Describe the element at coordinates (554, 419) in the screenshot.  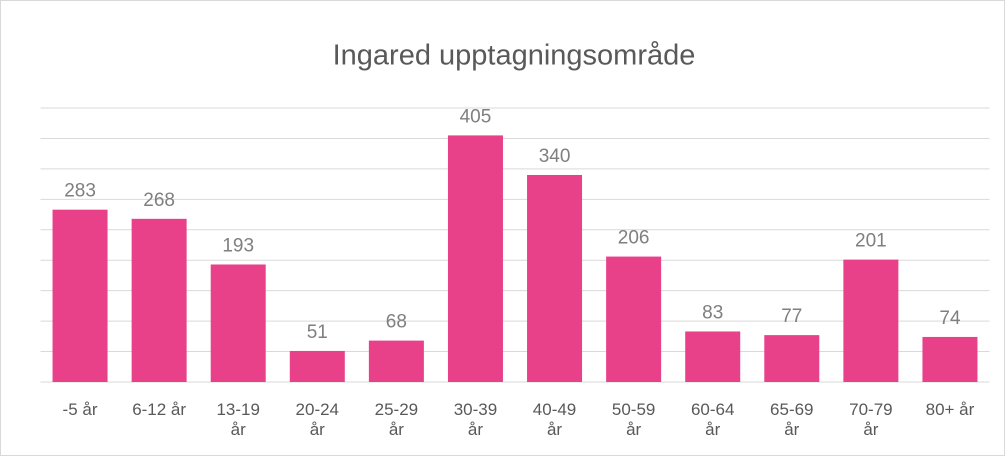
I see `x-tick-label: 40-49 år` at that location.